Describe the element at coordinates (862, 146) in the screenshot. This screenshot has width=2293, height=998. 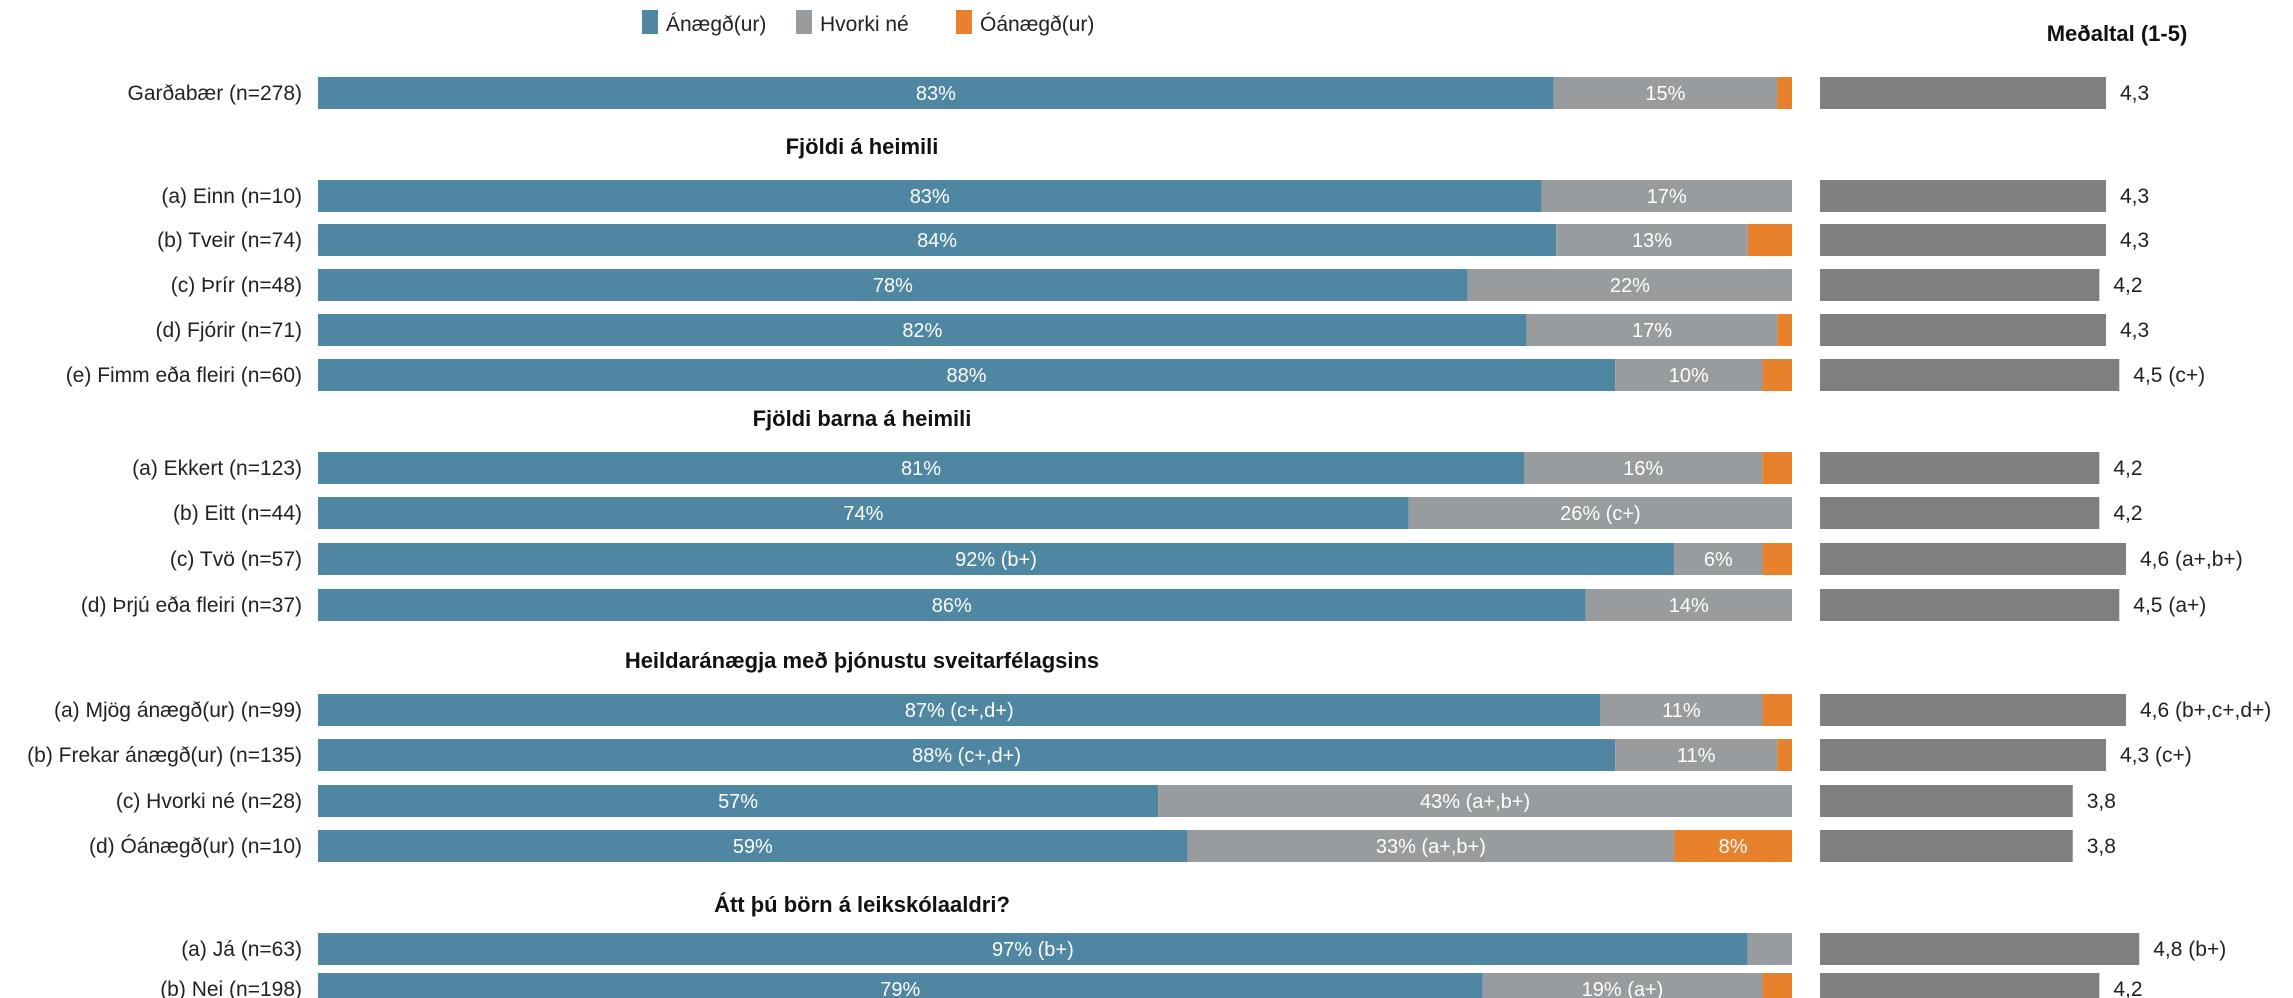
I see `group-header: Fjöldi á heimili` at that location.